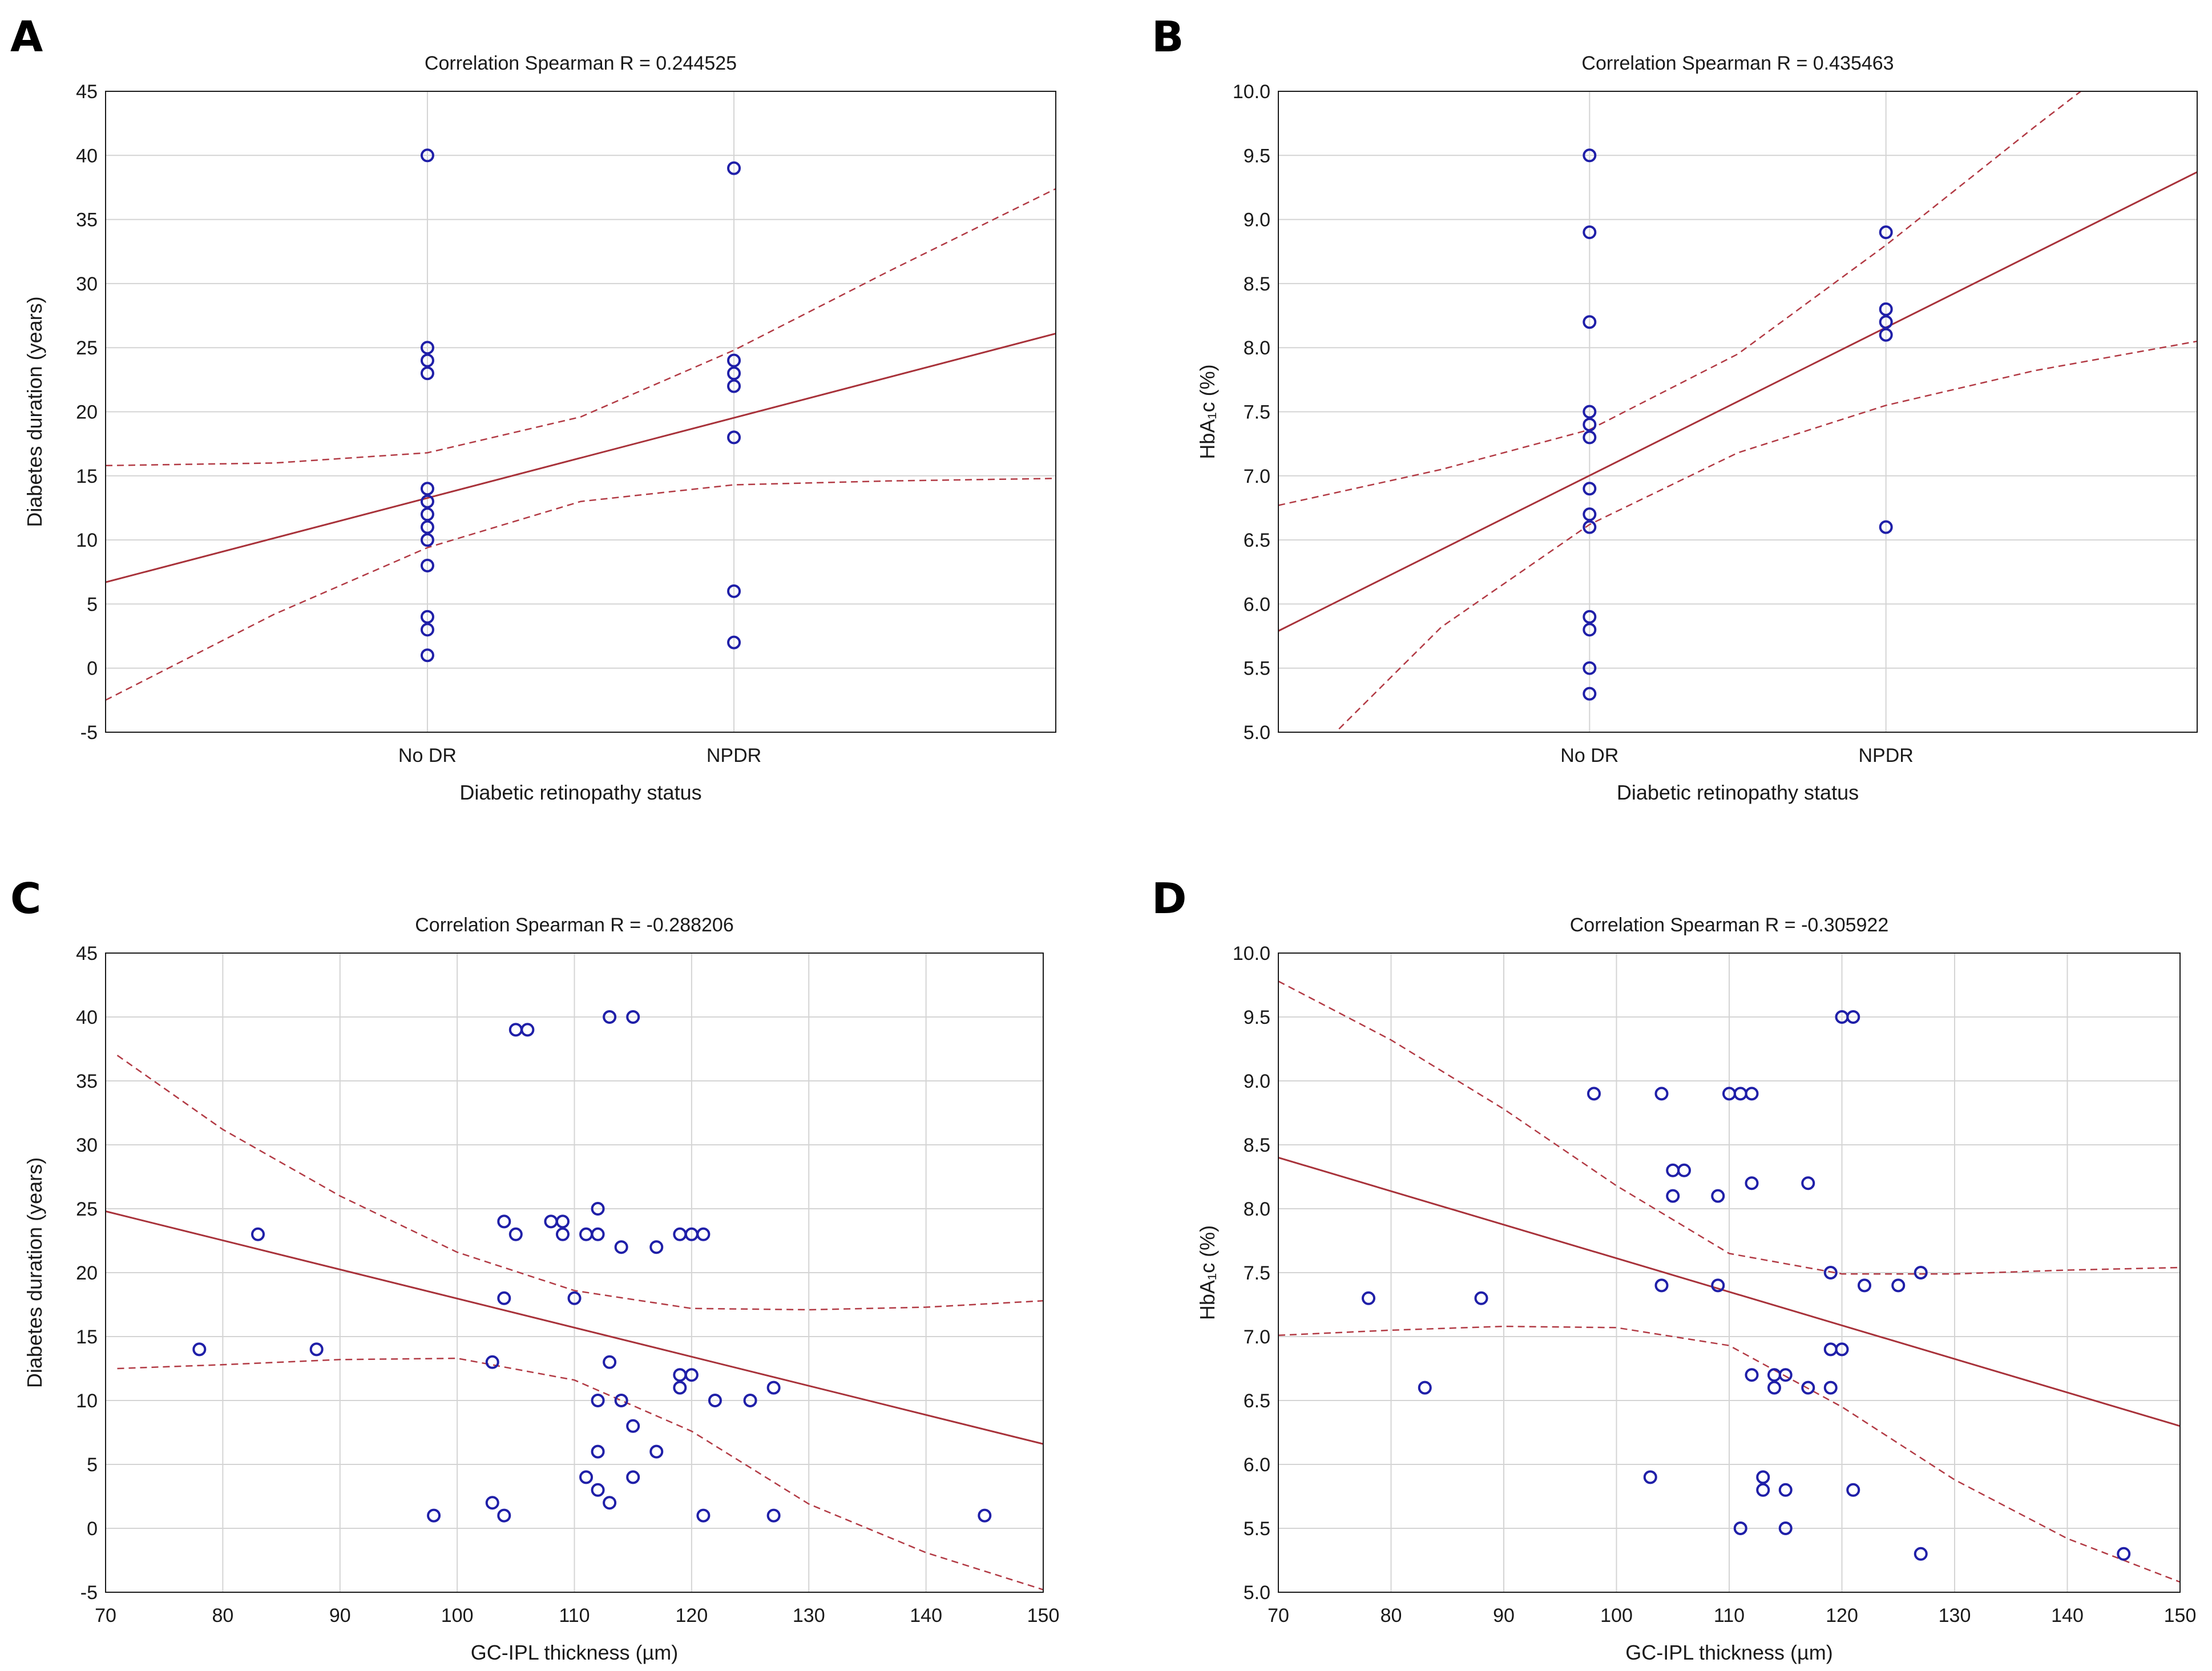 This screenshot has width=2212, height=1671. Describe the element at coordinates (926, 1615) in the screenshot. I see `x-tick-label: 140` at that location.